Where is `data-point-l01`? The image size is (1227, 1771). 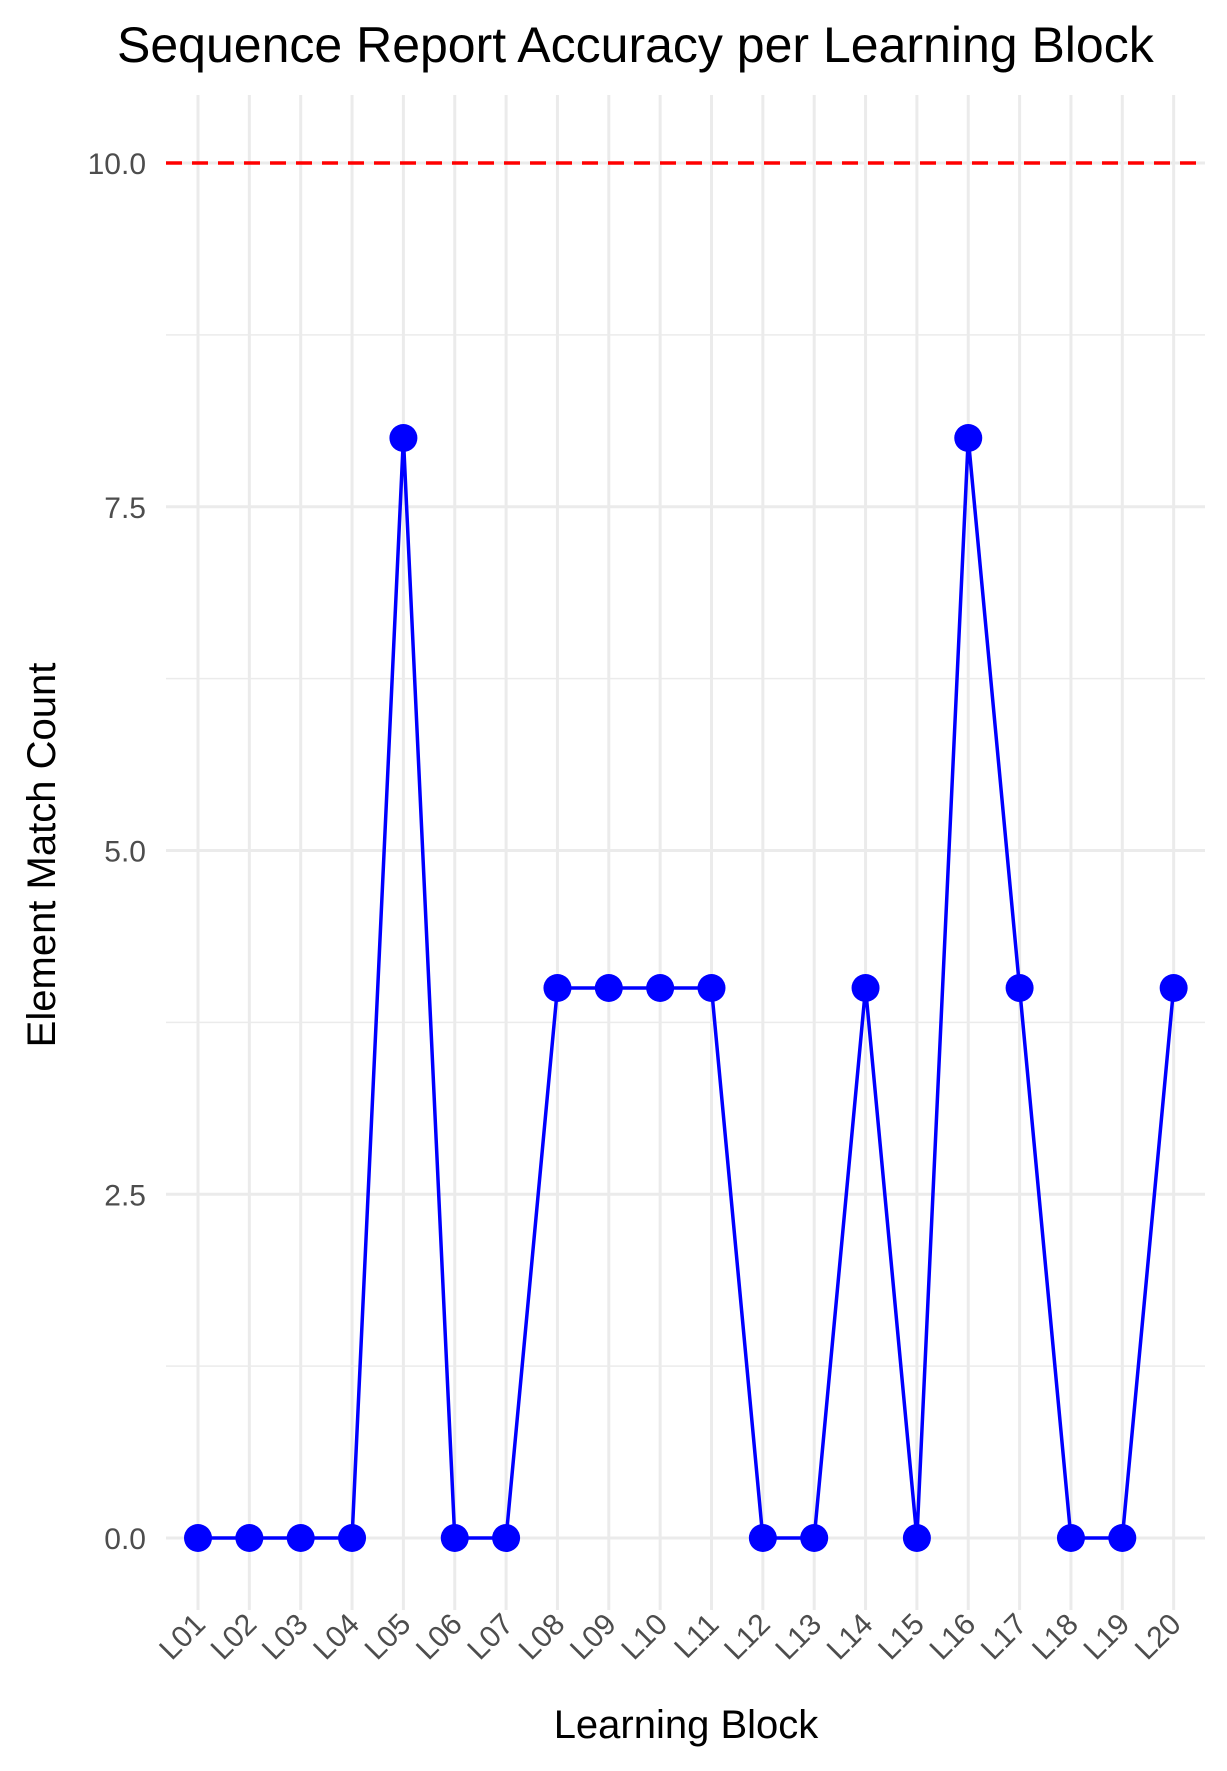
data-point-l01 is located at coordinates (198, 1538).